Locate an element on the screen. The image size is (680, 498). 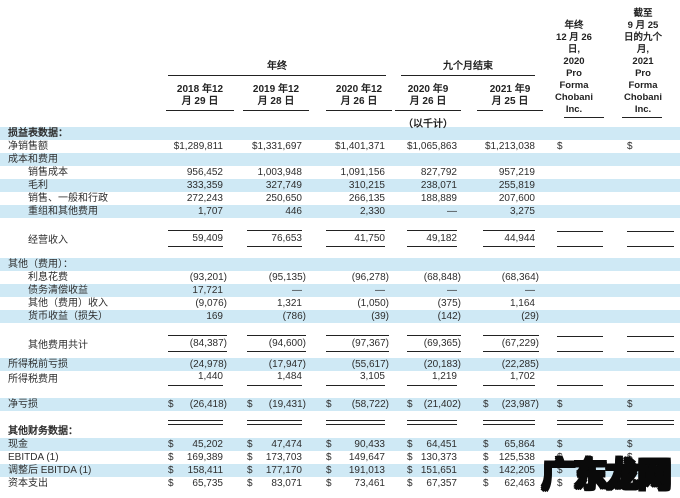
value-cell: (39) is located at coordinates (380, 316).